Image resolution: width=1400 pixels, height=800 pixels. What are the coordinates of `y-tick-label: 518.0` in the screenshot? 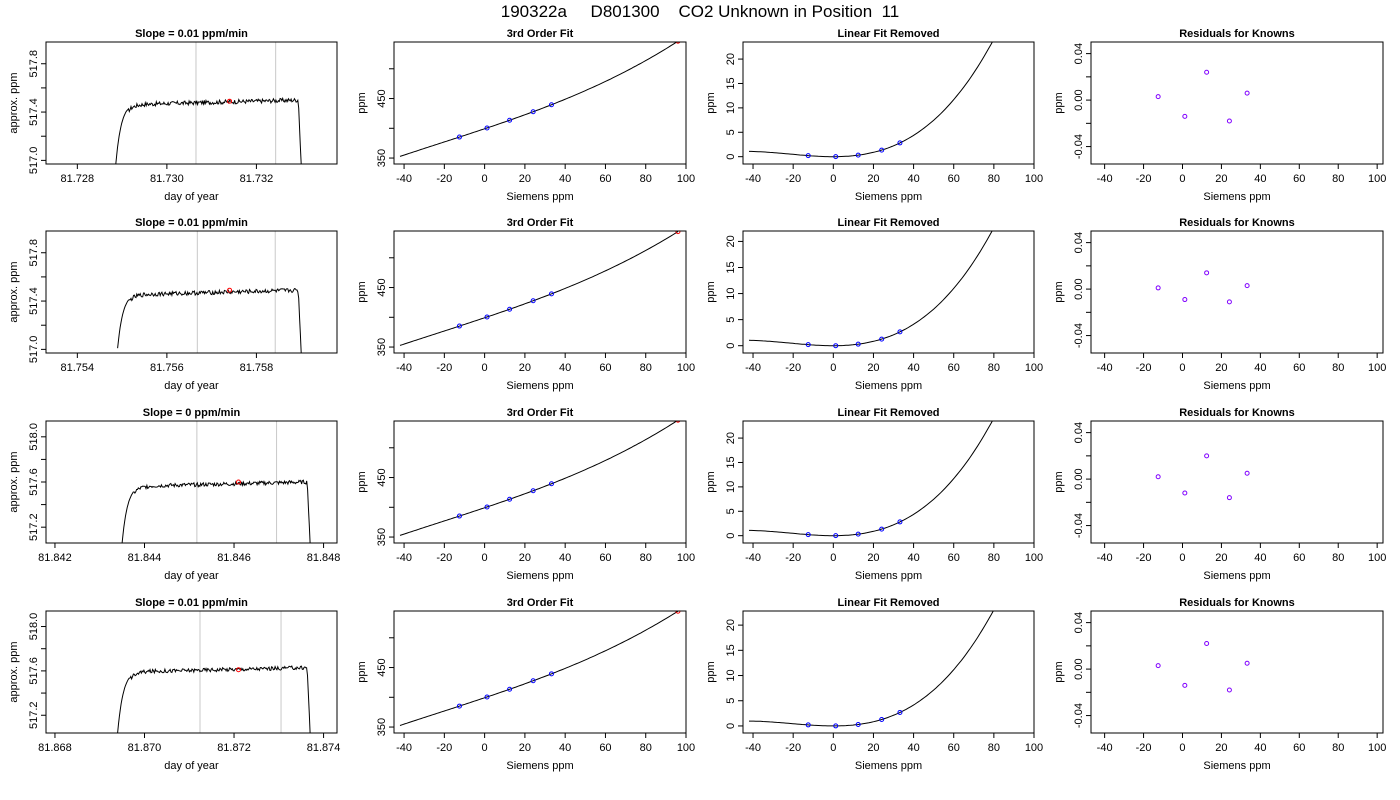 It's located at (34, 627).